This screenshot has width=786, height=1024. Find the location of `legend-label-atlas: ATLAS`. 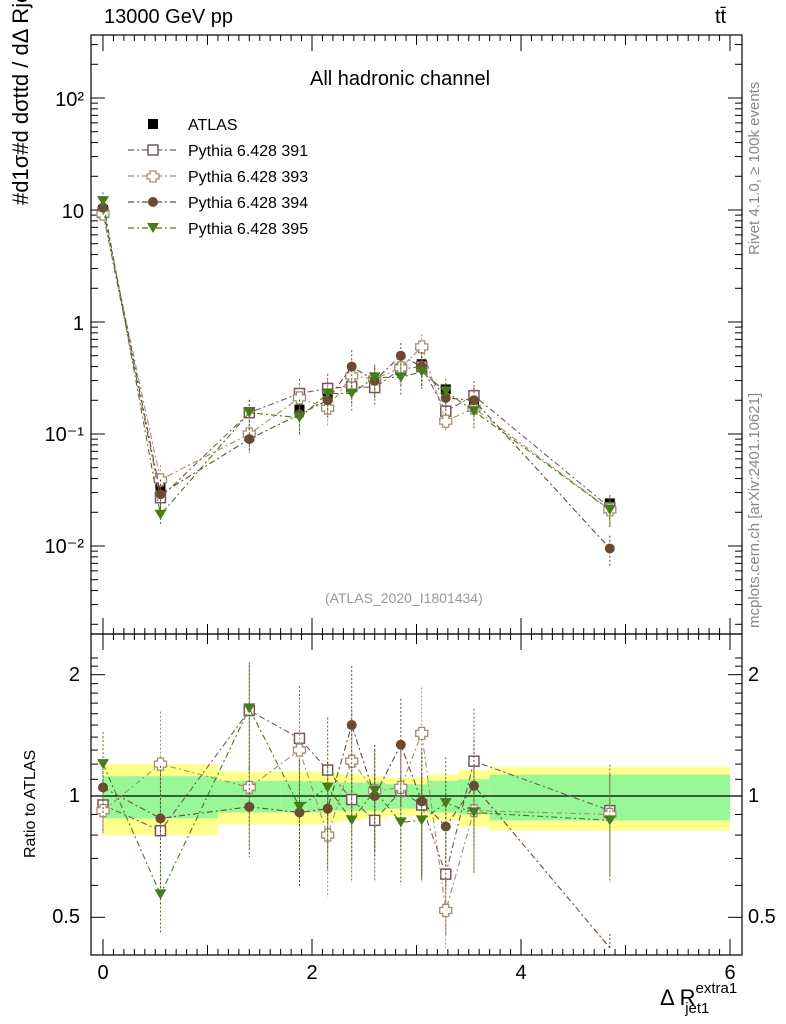

legend-label-atlas: ATLAS is located at coordinates (213, 125).